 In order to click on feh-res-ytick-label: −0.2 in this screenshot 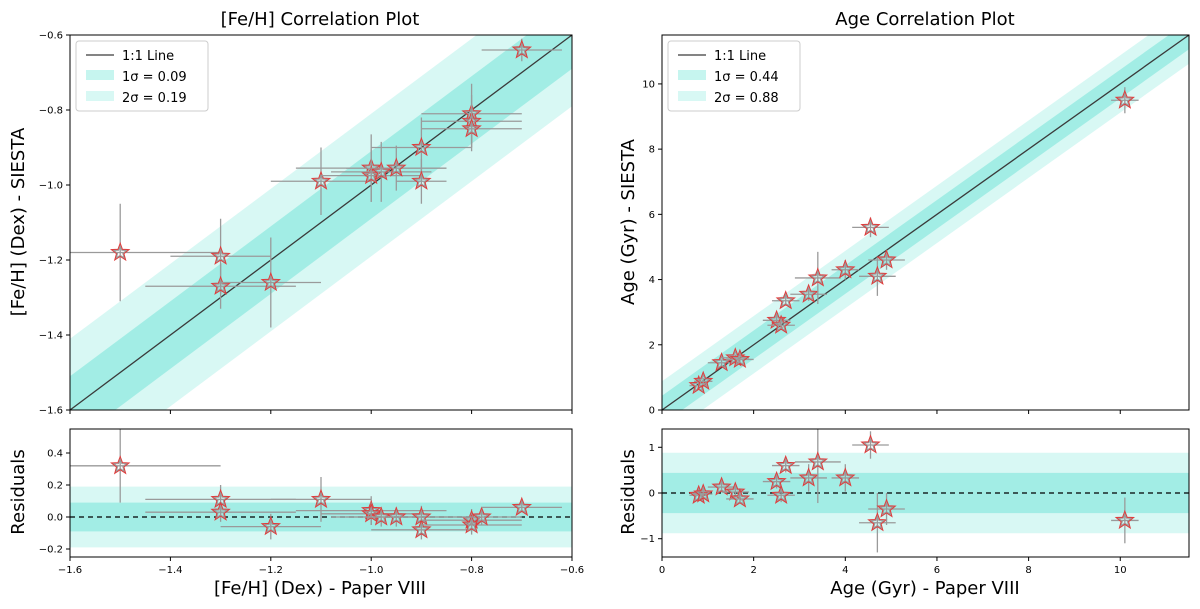, I will do `click(51, 550)`.